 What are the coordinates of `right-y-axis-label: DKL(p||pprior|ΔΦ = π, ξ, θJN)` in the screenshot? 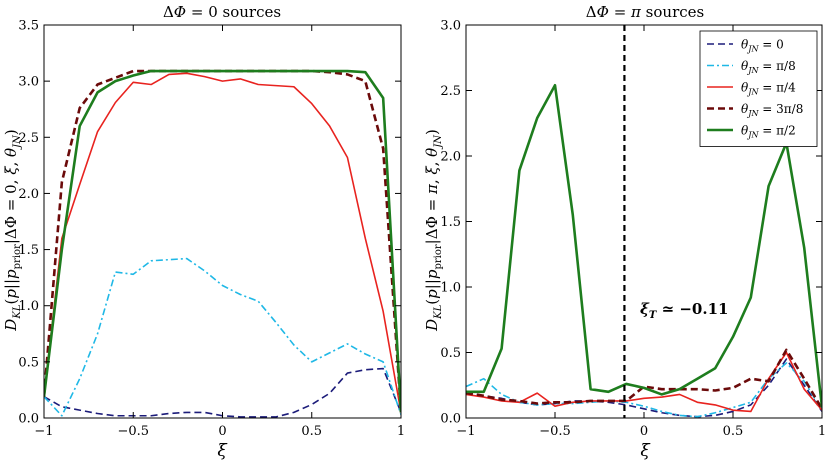 It's located at (433, 230).